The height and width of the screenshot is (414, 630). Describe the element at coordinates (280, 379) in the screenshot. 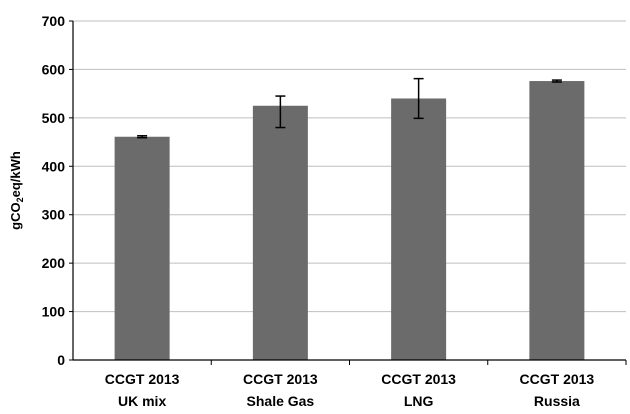

I see `x-category-label-1-line-0: CCGT 2013` at that location.